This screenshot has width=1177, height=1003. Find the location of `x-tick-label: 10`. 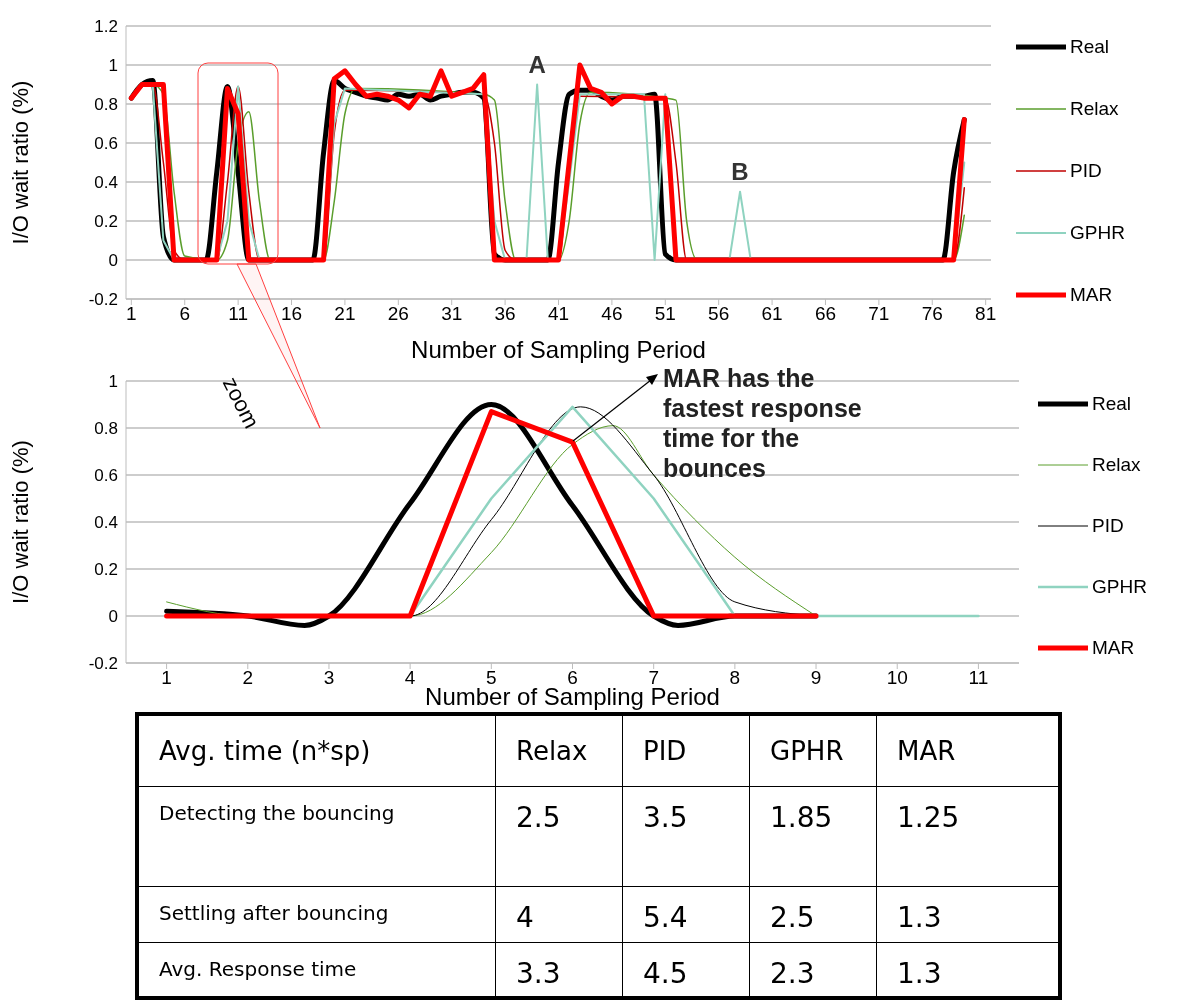

x-tick-label: 10 is located at coordinates (897, 678).